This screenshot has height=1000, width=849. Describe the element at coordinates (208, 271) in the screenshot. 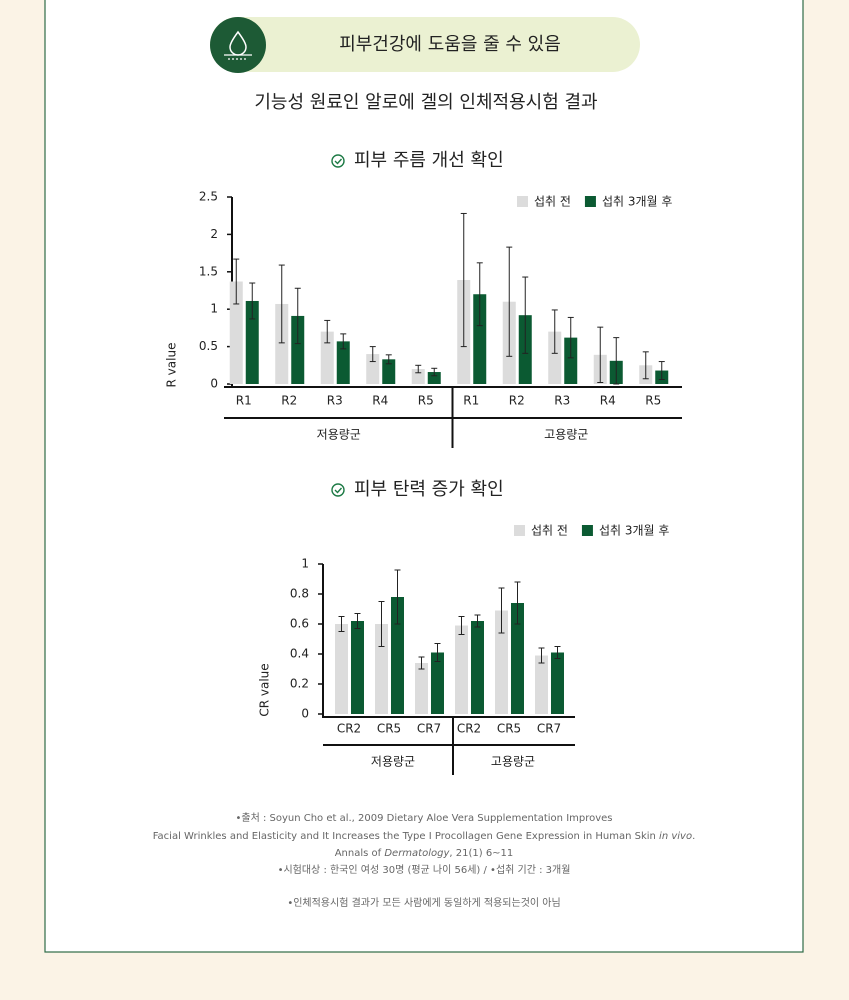

I see `y-tick-label: 1.5` at that location.